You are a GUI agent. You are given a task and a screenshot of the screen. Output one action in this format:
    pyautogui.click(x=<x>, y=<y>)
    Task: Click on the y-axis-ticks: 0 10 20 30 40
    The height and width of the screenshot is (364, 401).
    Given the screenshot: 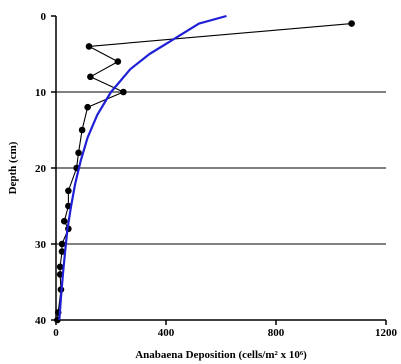 What is the action you would take?
    pyautogui.click(x=45, y=169)
    